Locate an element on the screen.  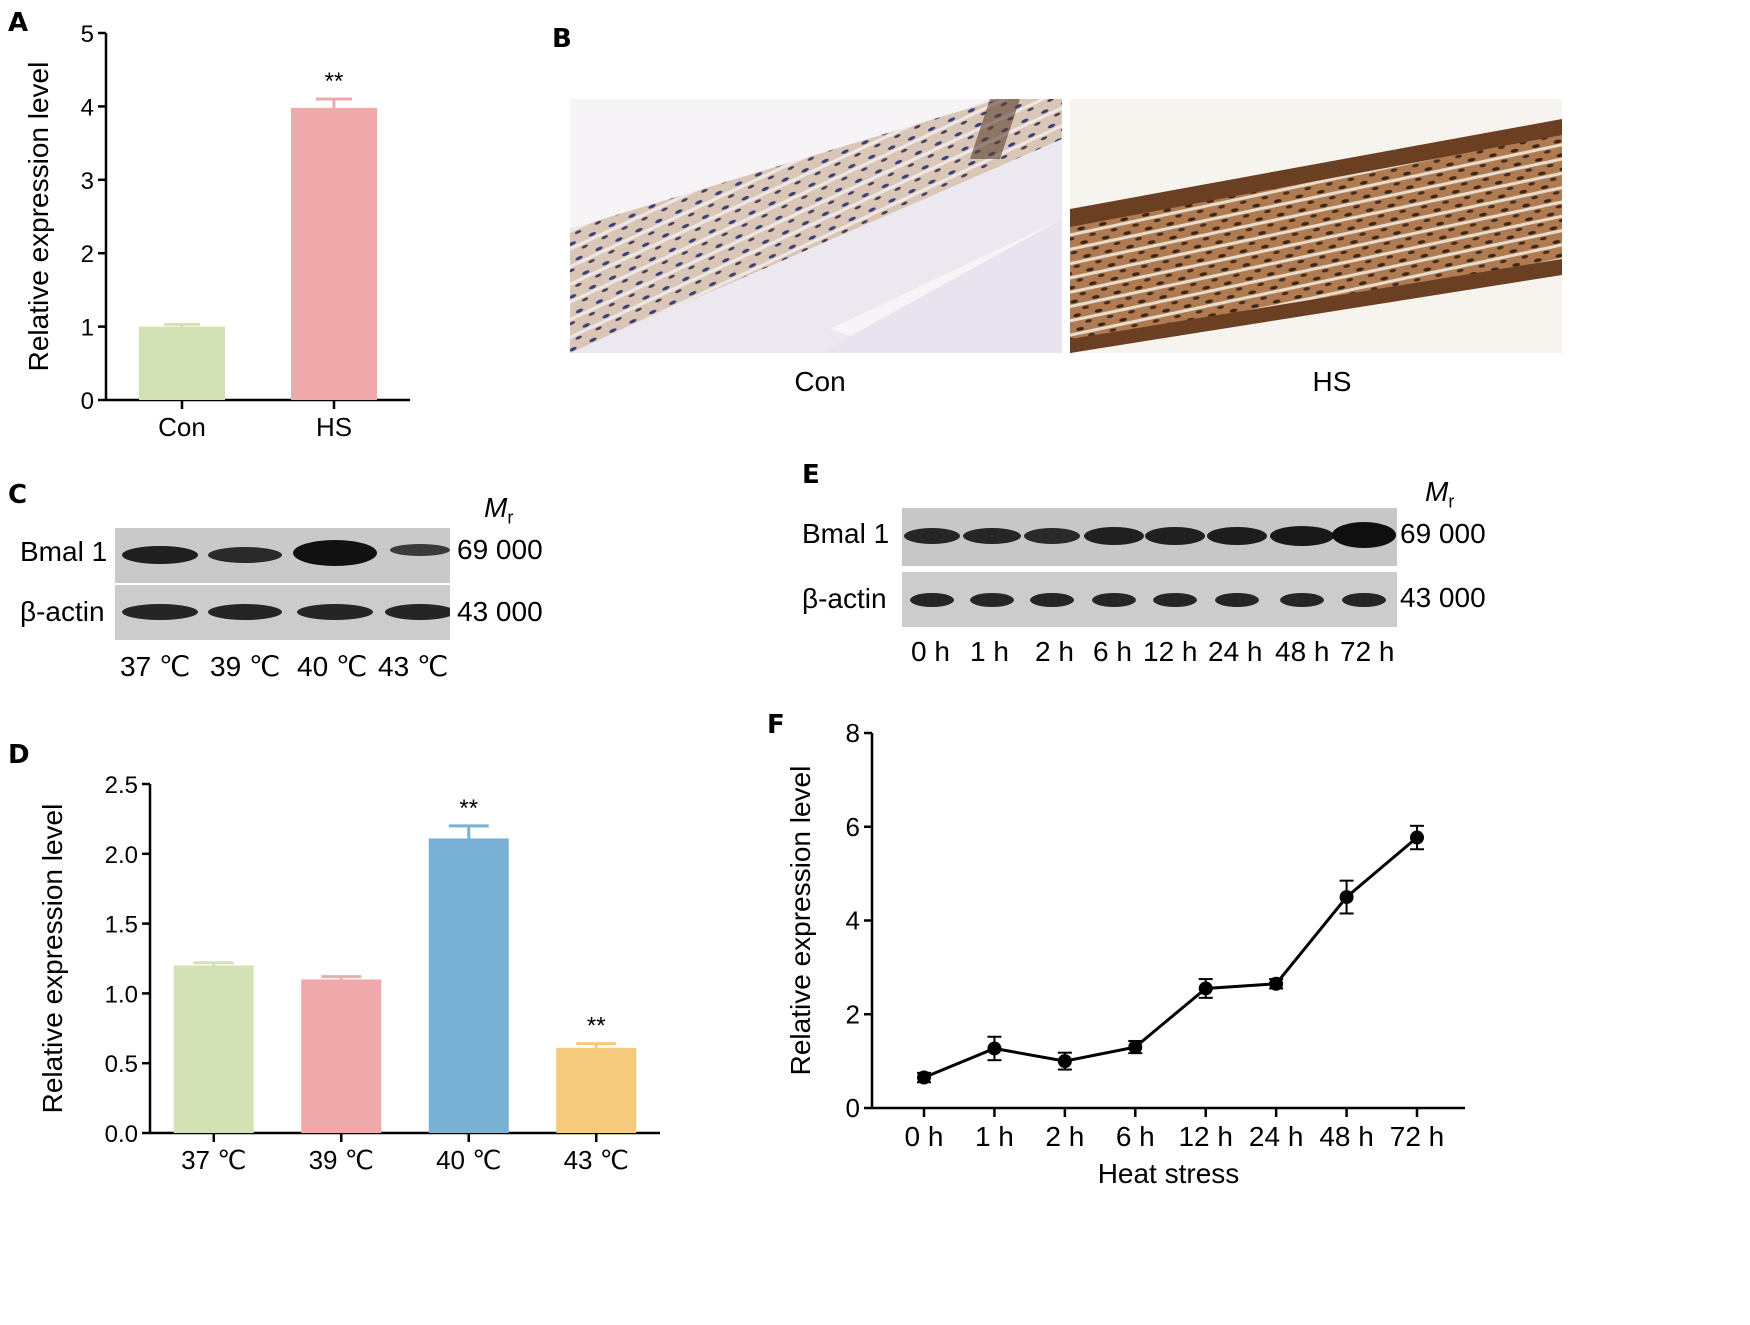
x-tick-label: HS is located at coordinates (334, 427).